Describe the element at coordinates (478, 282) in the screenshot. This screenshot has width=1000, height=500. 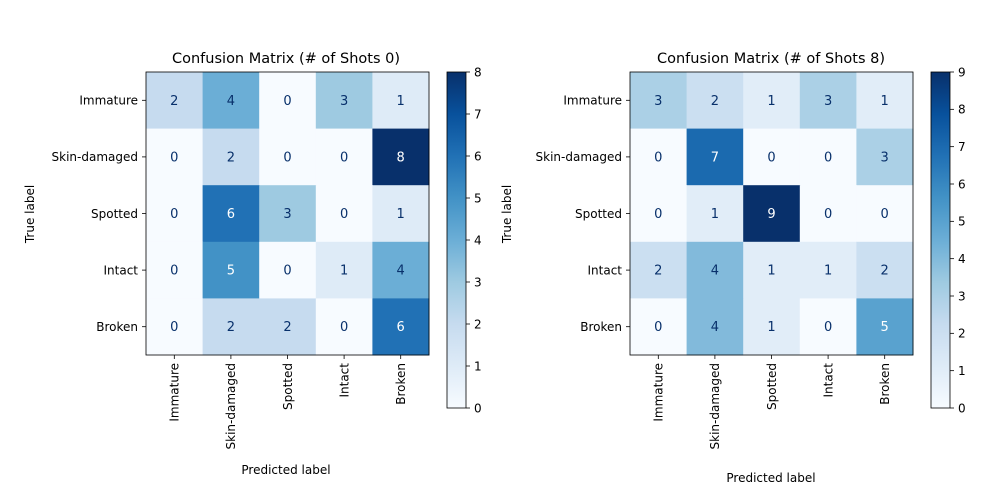
I see `colorbar-tick-label: 3` at that location.